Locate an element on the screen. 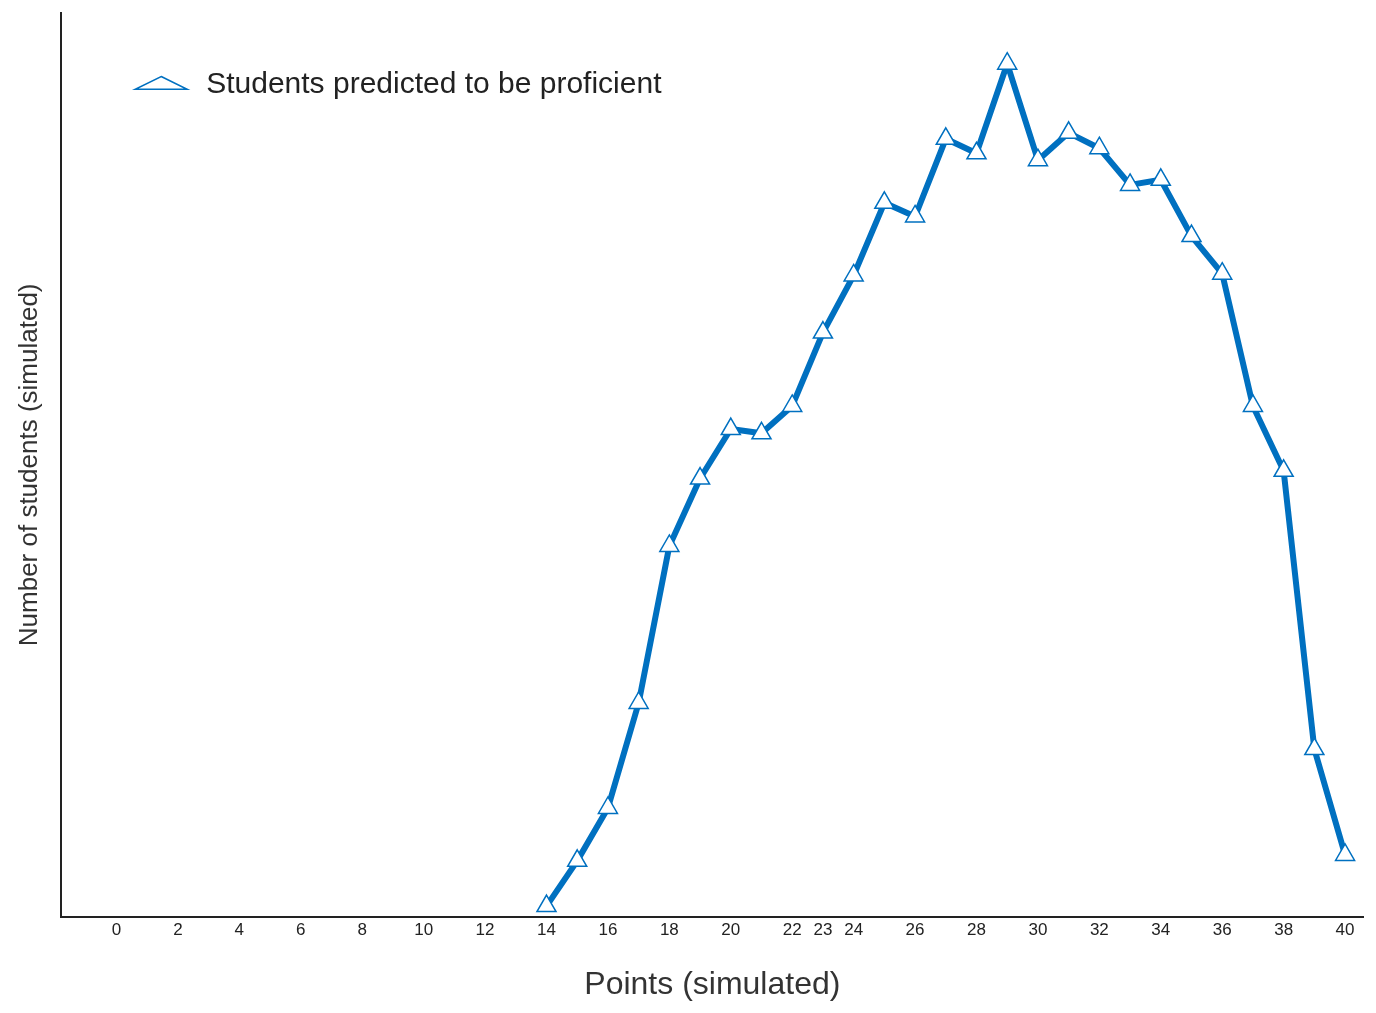 This screenshot has height=1013, width=1376. legend-label: Students predicted to be proficient is located at coordinates (434, 83).